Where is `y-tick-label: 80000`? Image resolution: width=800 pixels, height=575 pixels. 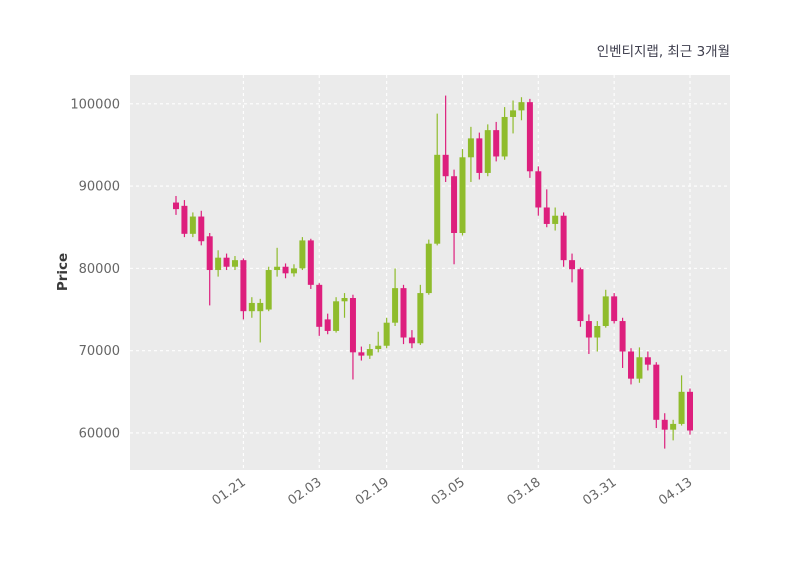 y-tick-label: 80000 is located at coordinates (99, 269).